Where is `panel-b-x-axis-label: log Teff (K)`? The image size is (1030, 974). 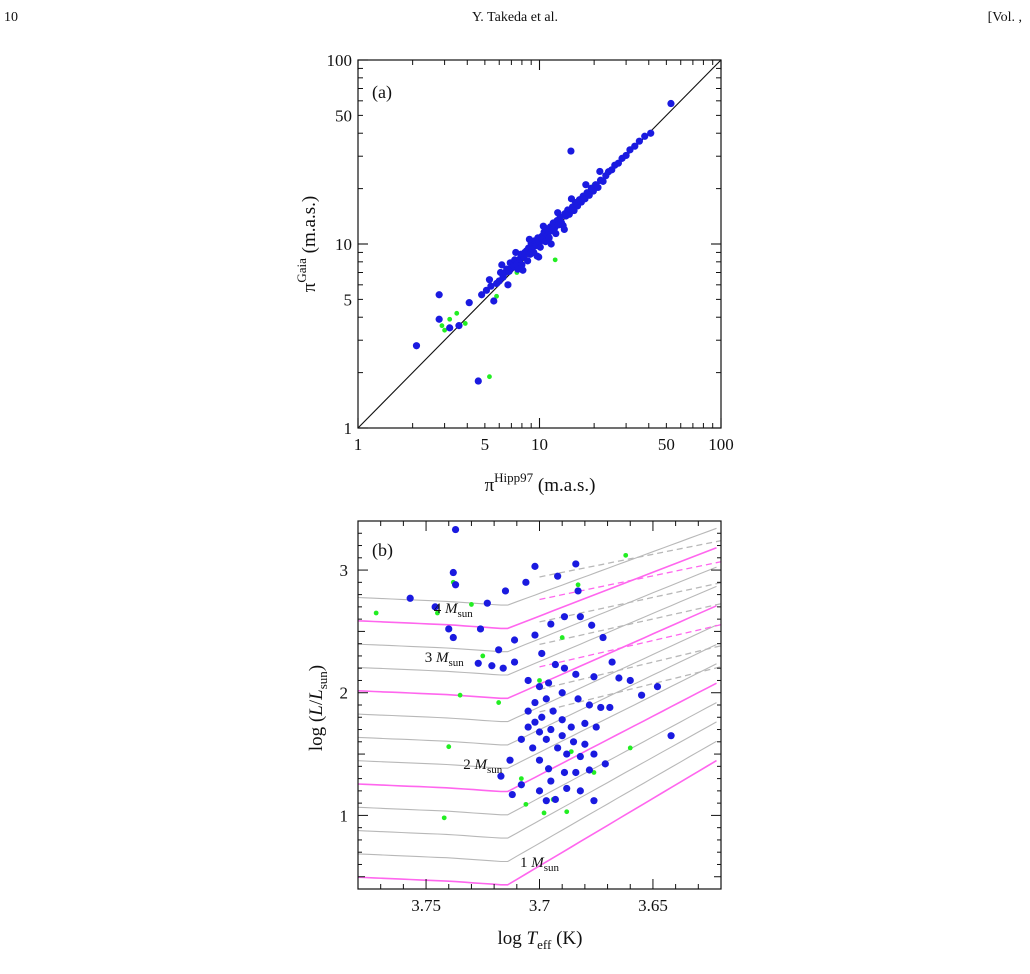 panel-b-x-axis-label: log Teff (K) is located at coordinates (540, 940).